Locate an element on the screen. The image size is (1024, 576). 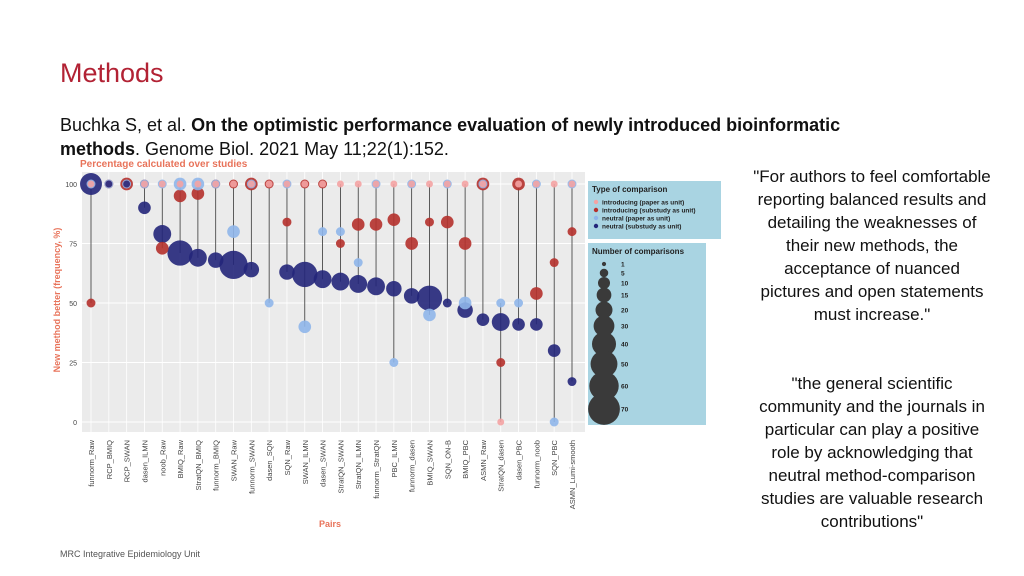
y-tick-label: 50 is located at coordinates (73, 304).